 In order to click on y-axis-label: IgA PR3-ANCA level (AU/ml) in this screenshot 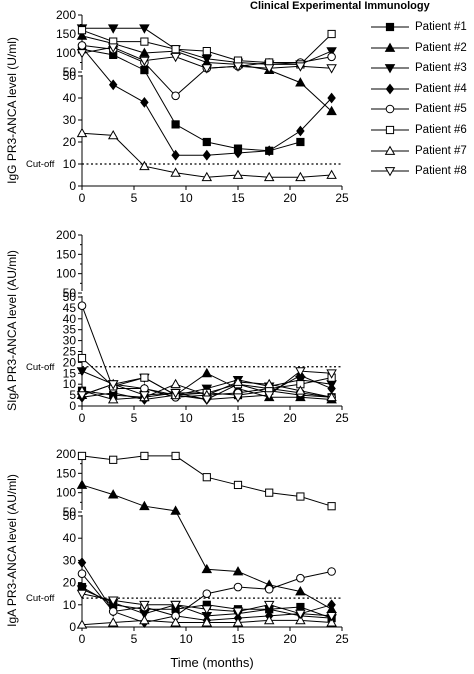, I will do `click(12, 550)`.